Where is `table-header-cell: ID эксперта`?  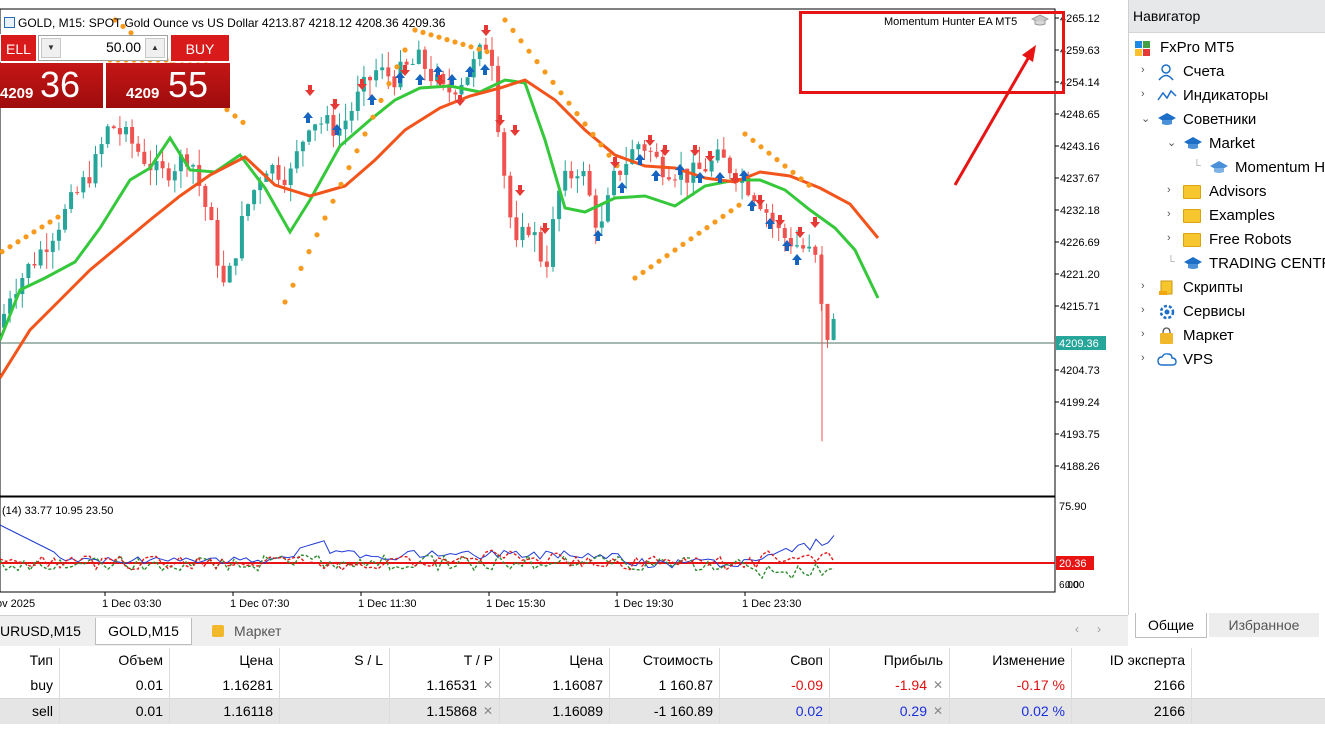
table-header-cell: ID эксперта is located at coordinates (1132, 660).